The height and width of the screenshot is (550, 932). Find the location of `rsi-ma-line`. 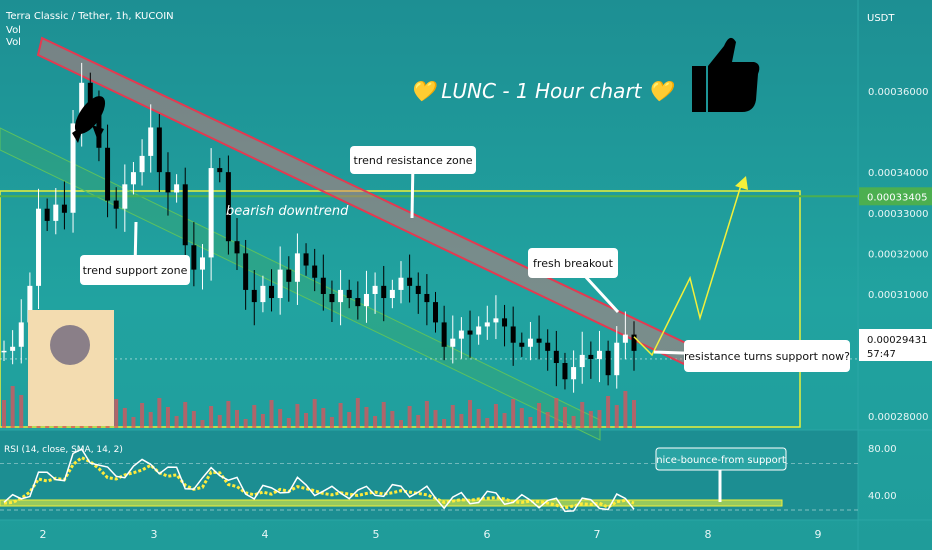

rsi-ma-line is located at coordinates (319, 482).